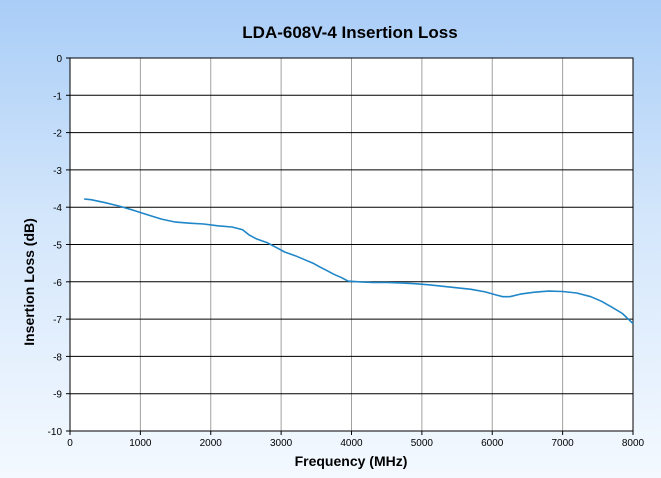  I want to click on x-tick-label: 3000, so click(281, 443).